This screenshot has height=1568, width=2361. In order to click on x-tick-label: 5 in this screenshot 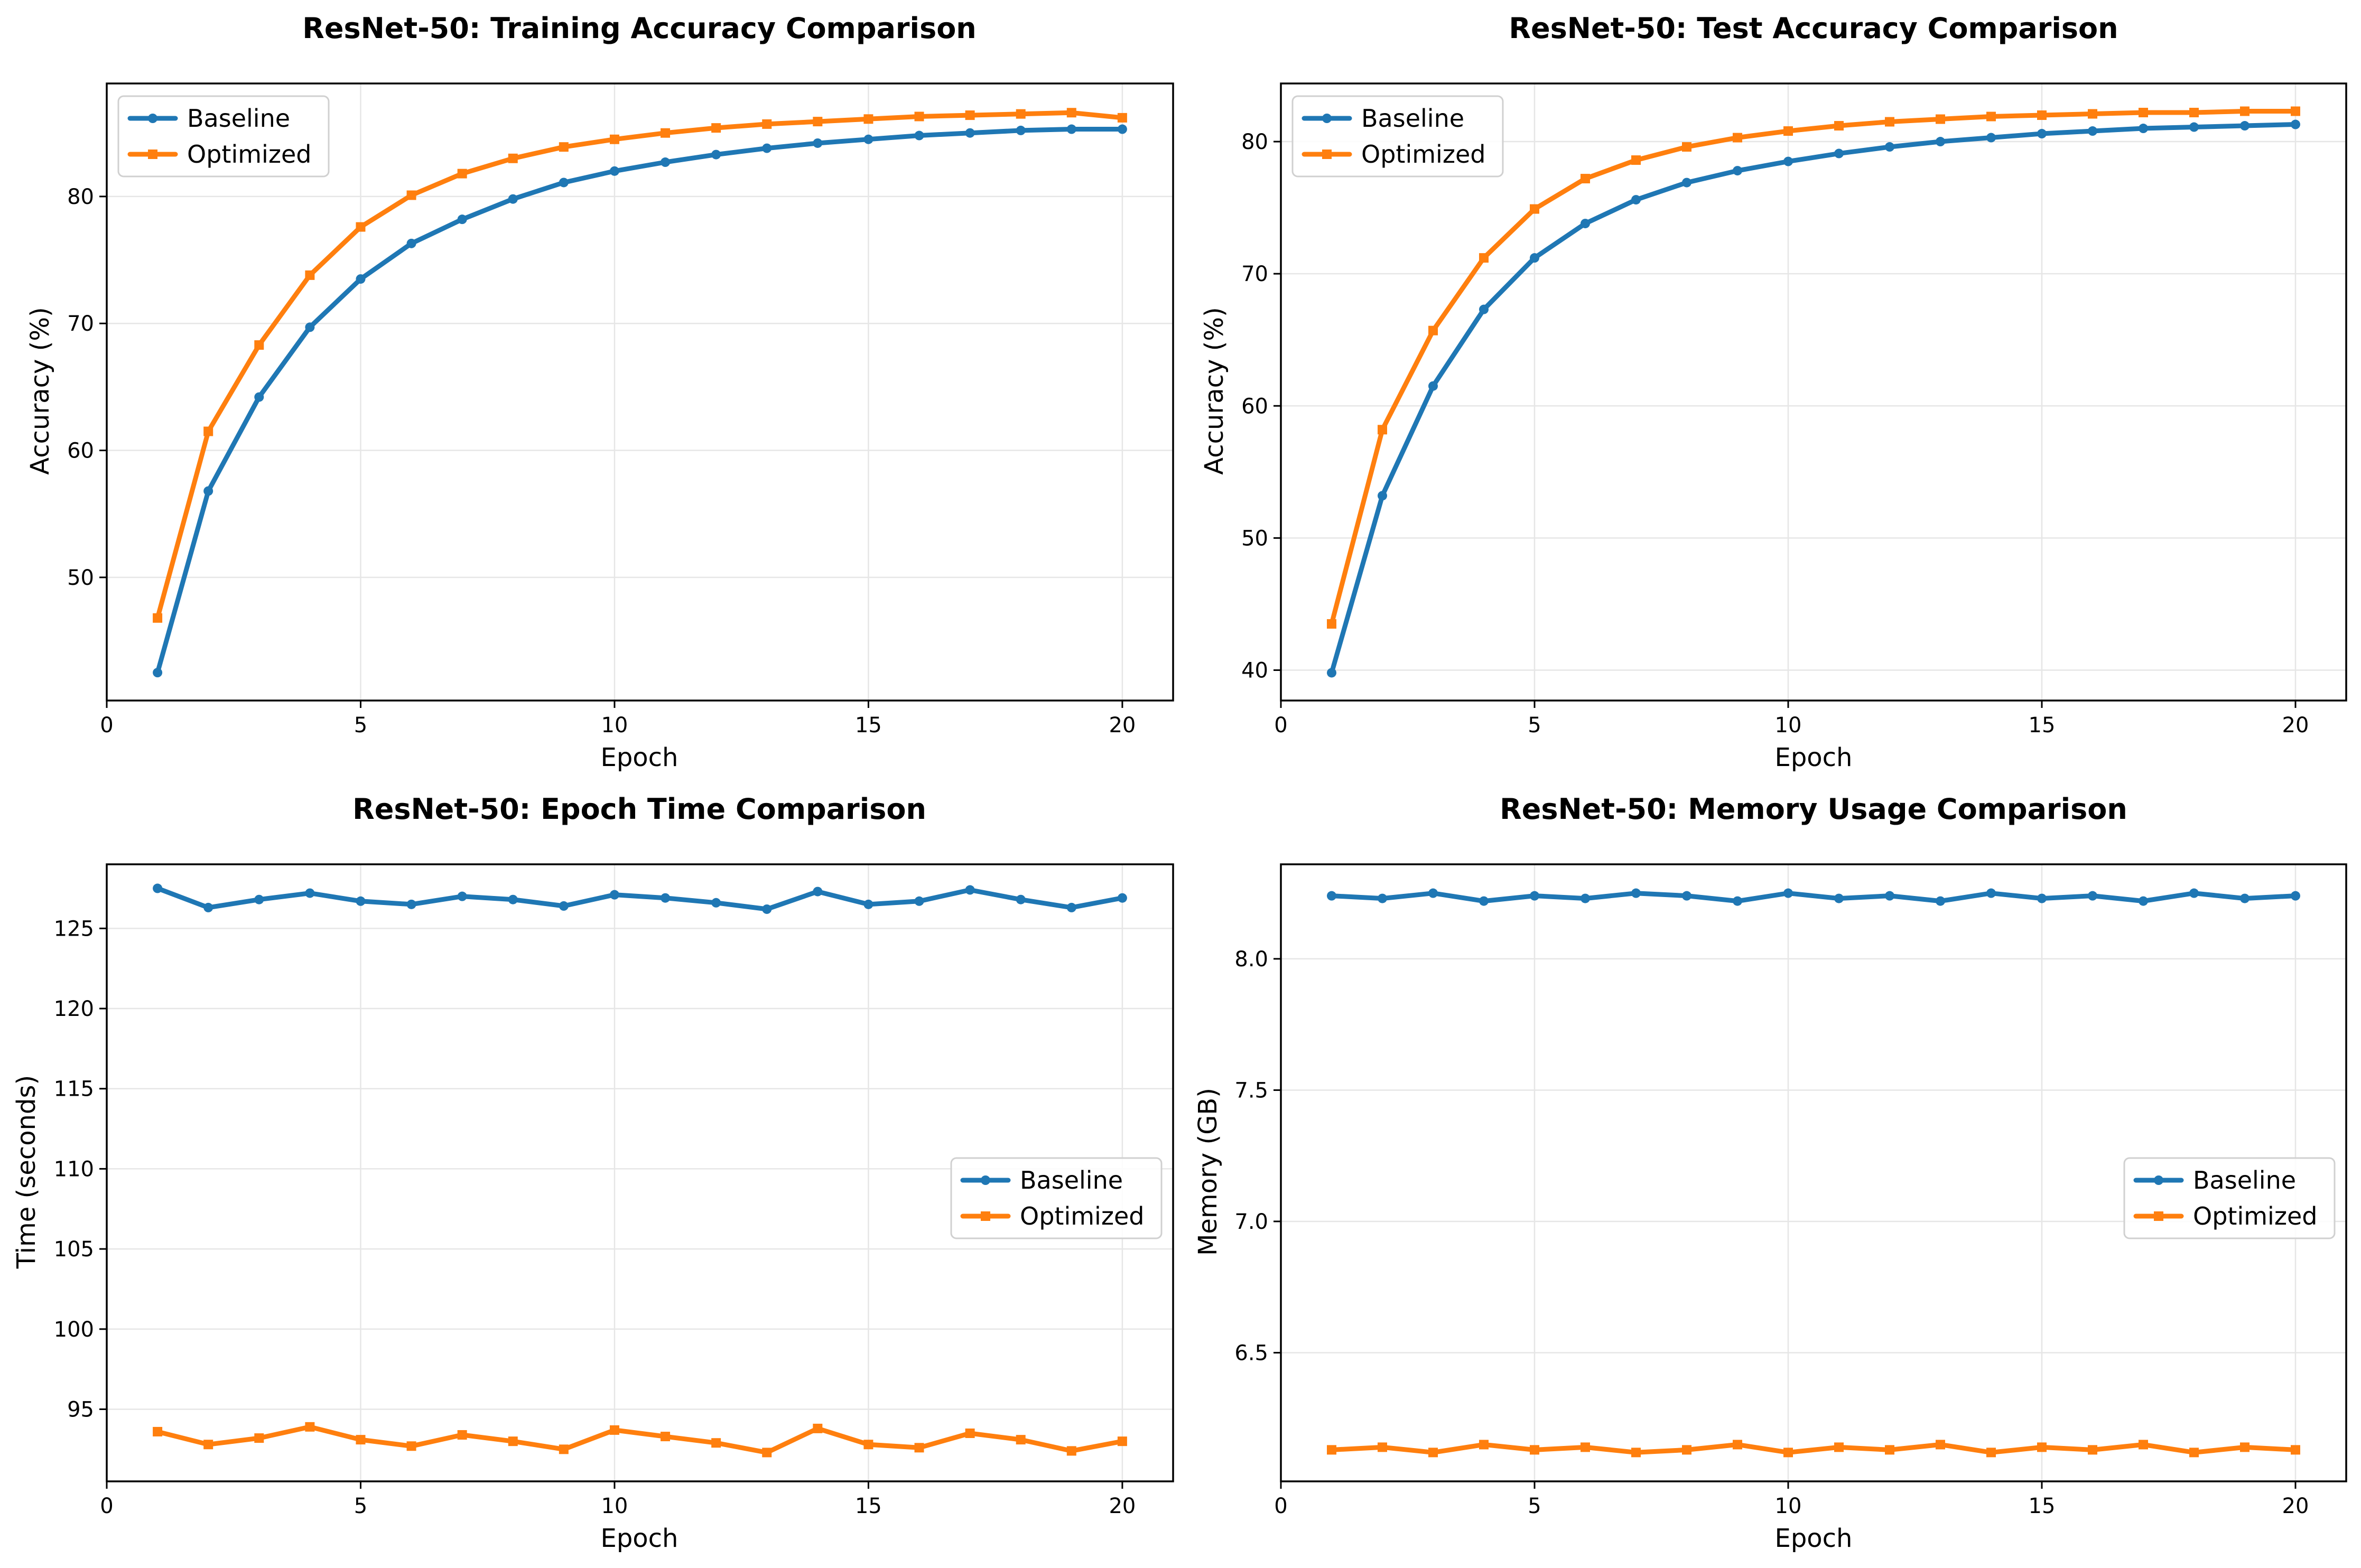, I will do `click(360, 1506)`.